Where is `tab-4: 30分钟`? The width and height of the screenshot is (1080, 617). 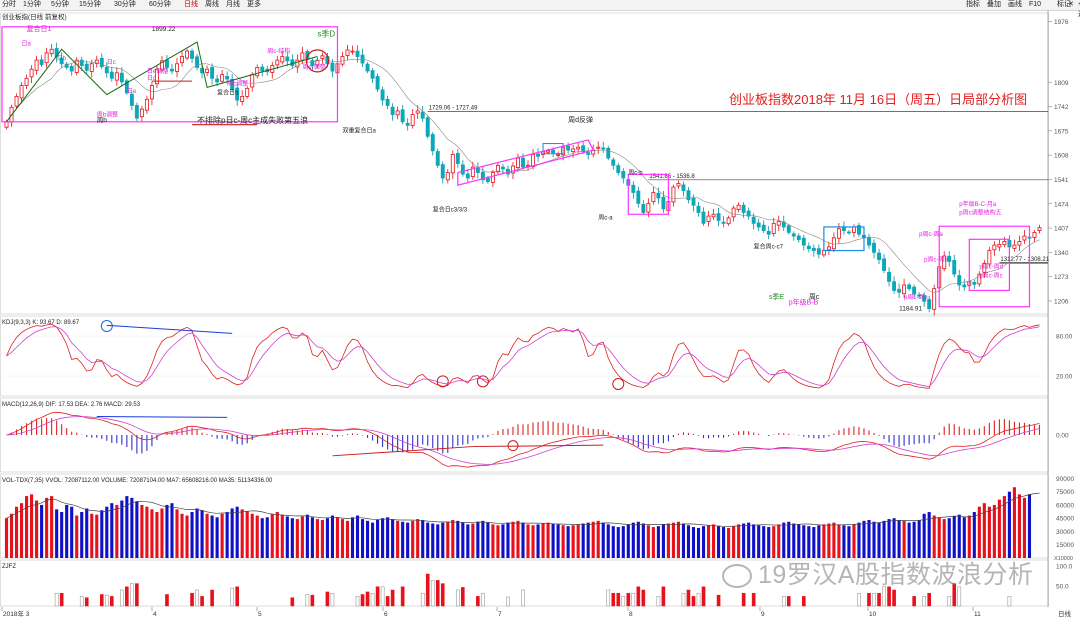
tab-4: 30分钟 is located at coordinates (125, 4).